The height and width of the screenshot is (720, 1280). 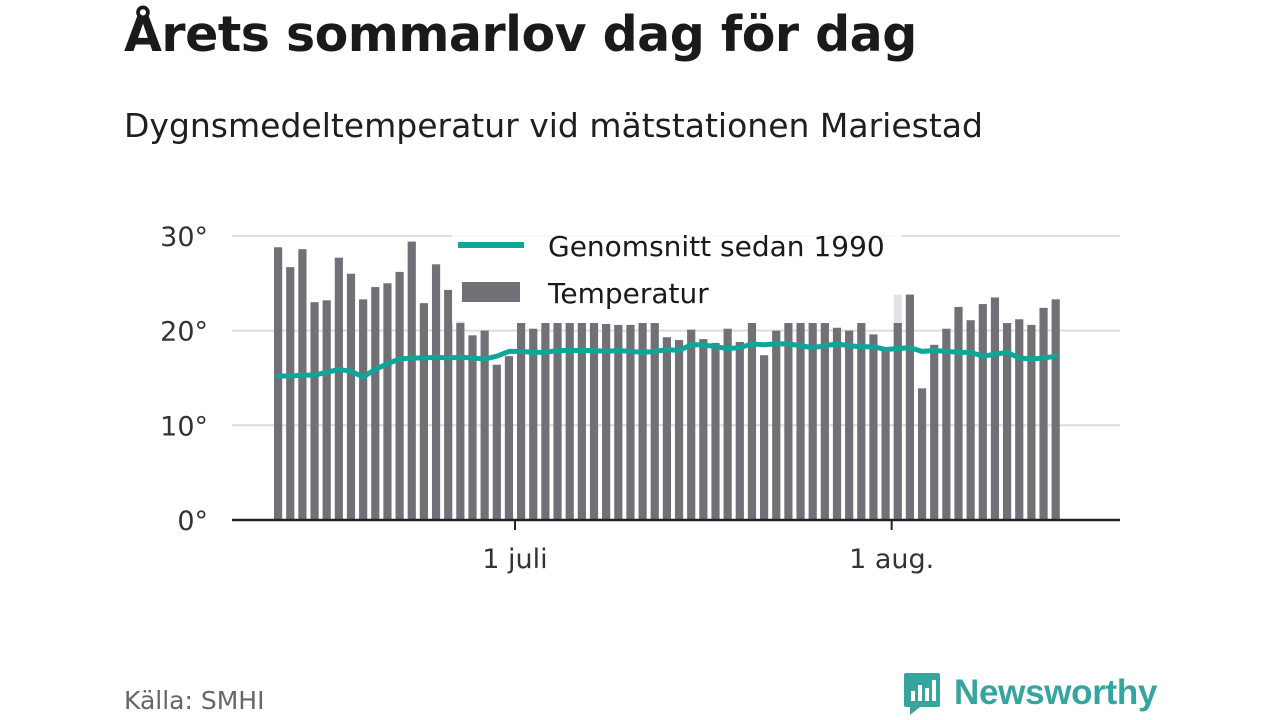 I want to click on legend: Genomsnitt sedan 1990 Temperatur, so click(x=677, y=273).